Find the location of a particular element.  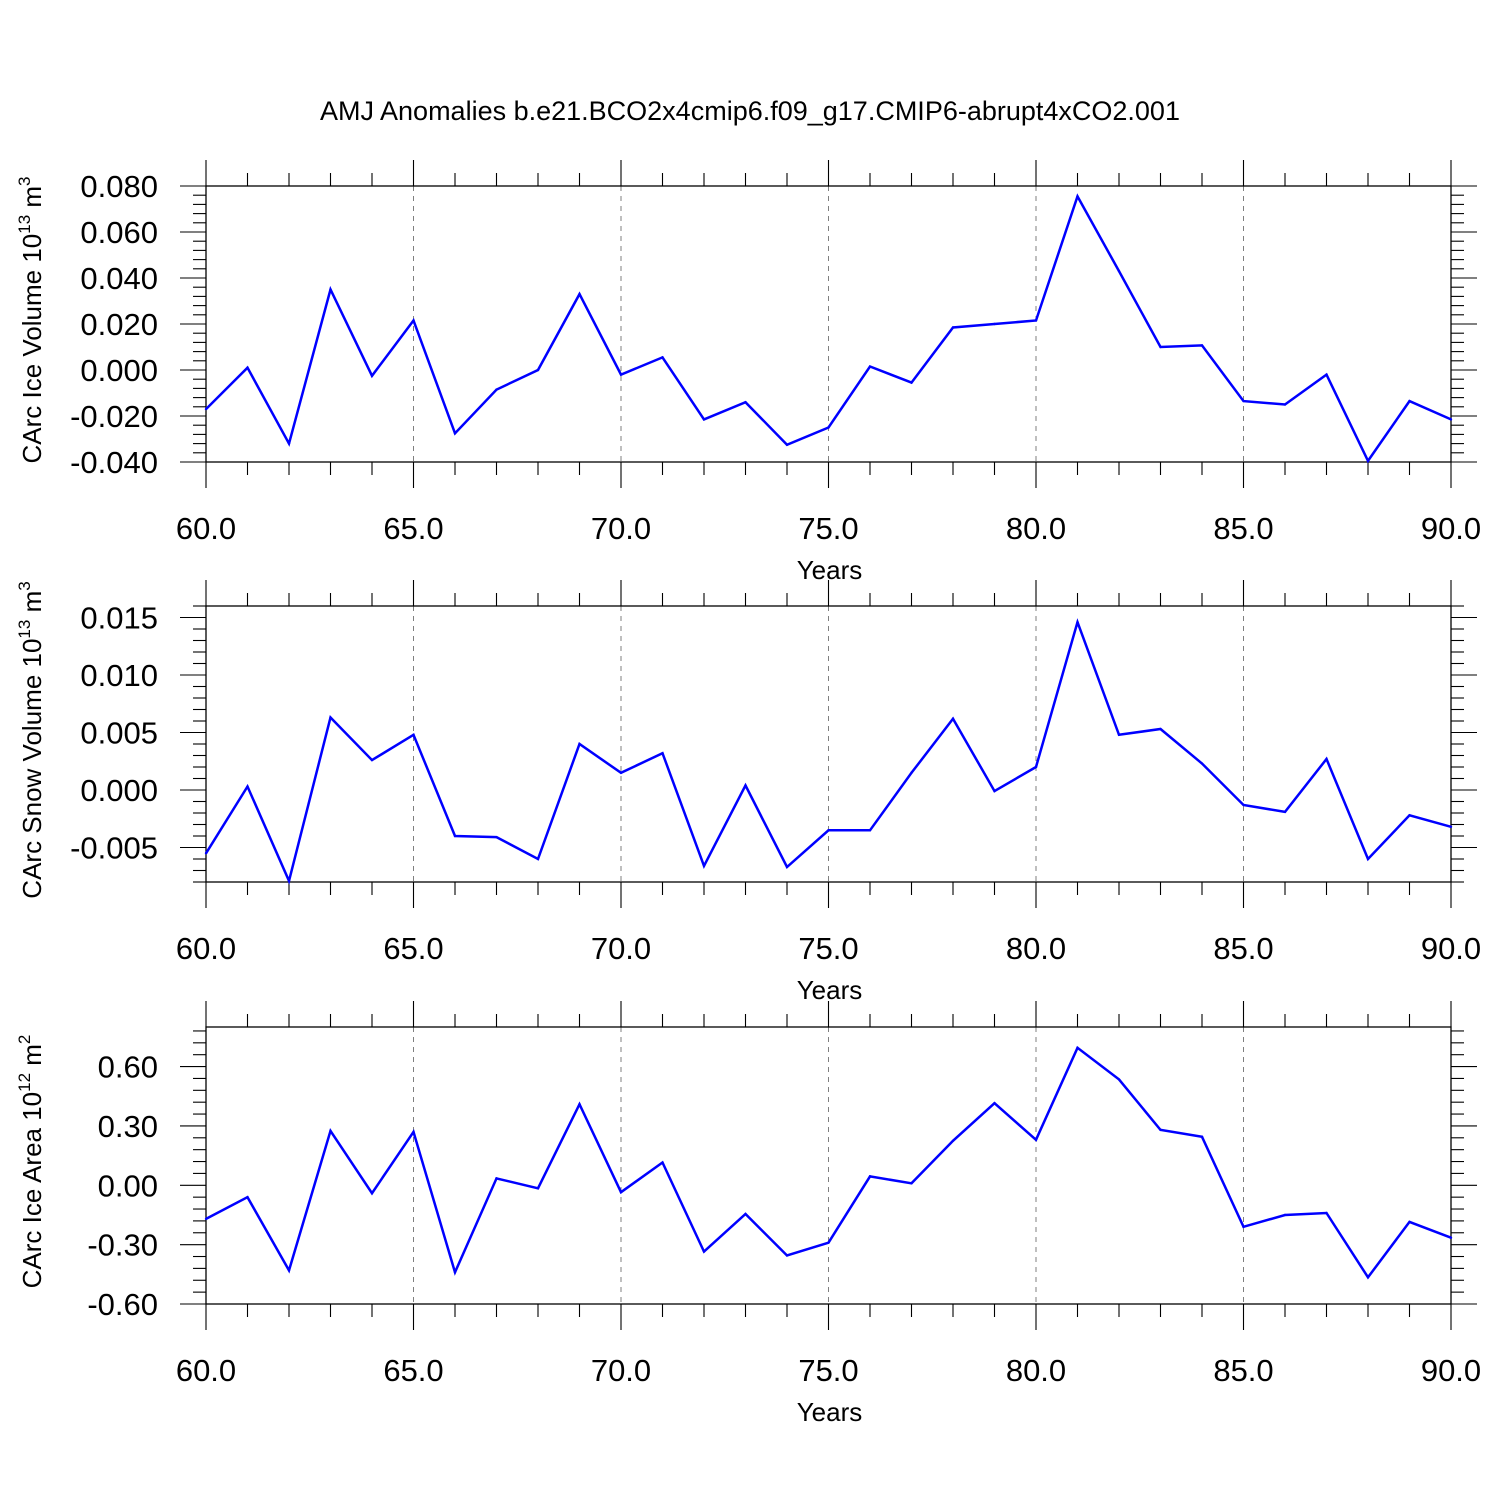

x-tick-label: 65.0 is located at coordinates (413, 528).